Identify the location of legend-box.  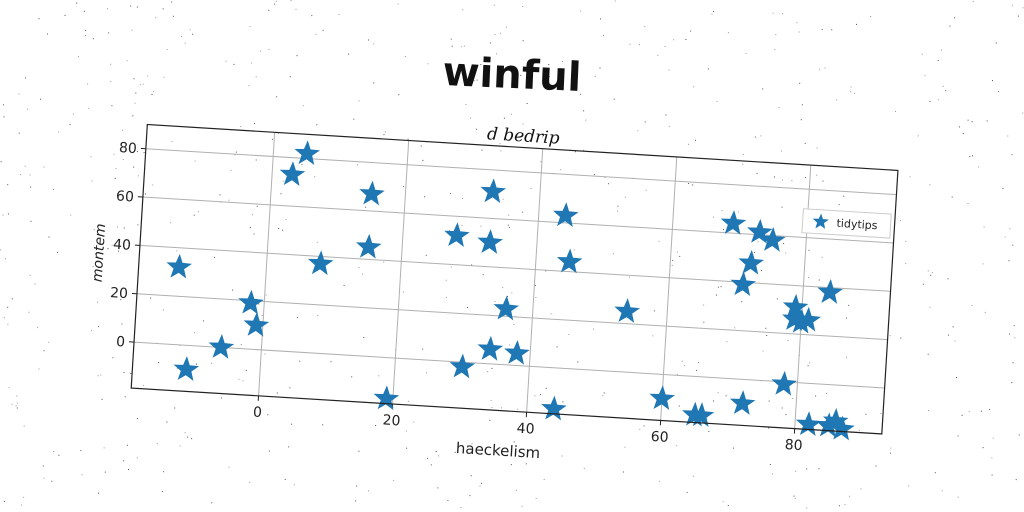
(846, 223).